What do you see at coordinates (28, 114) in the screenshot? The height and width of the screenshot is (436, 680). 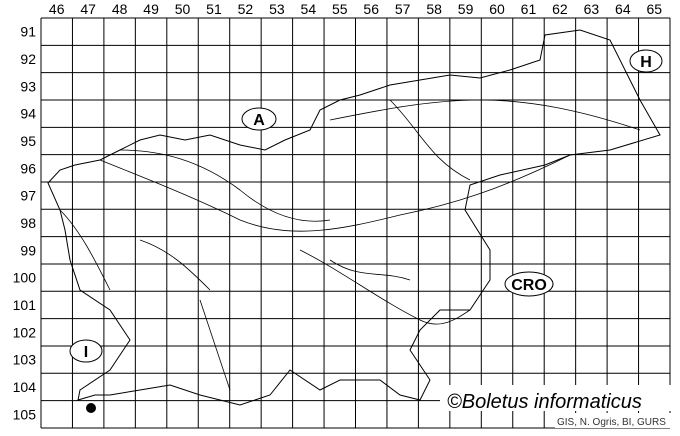 I see `row-label: 94` at bounding box center [28, 114].